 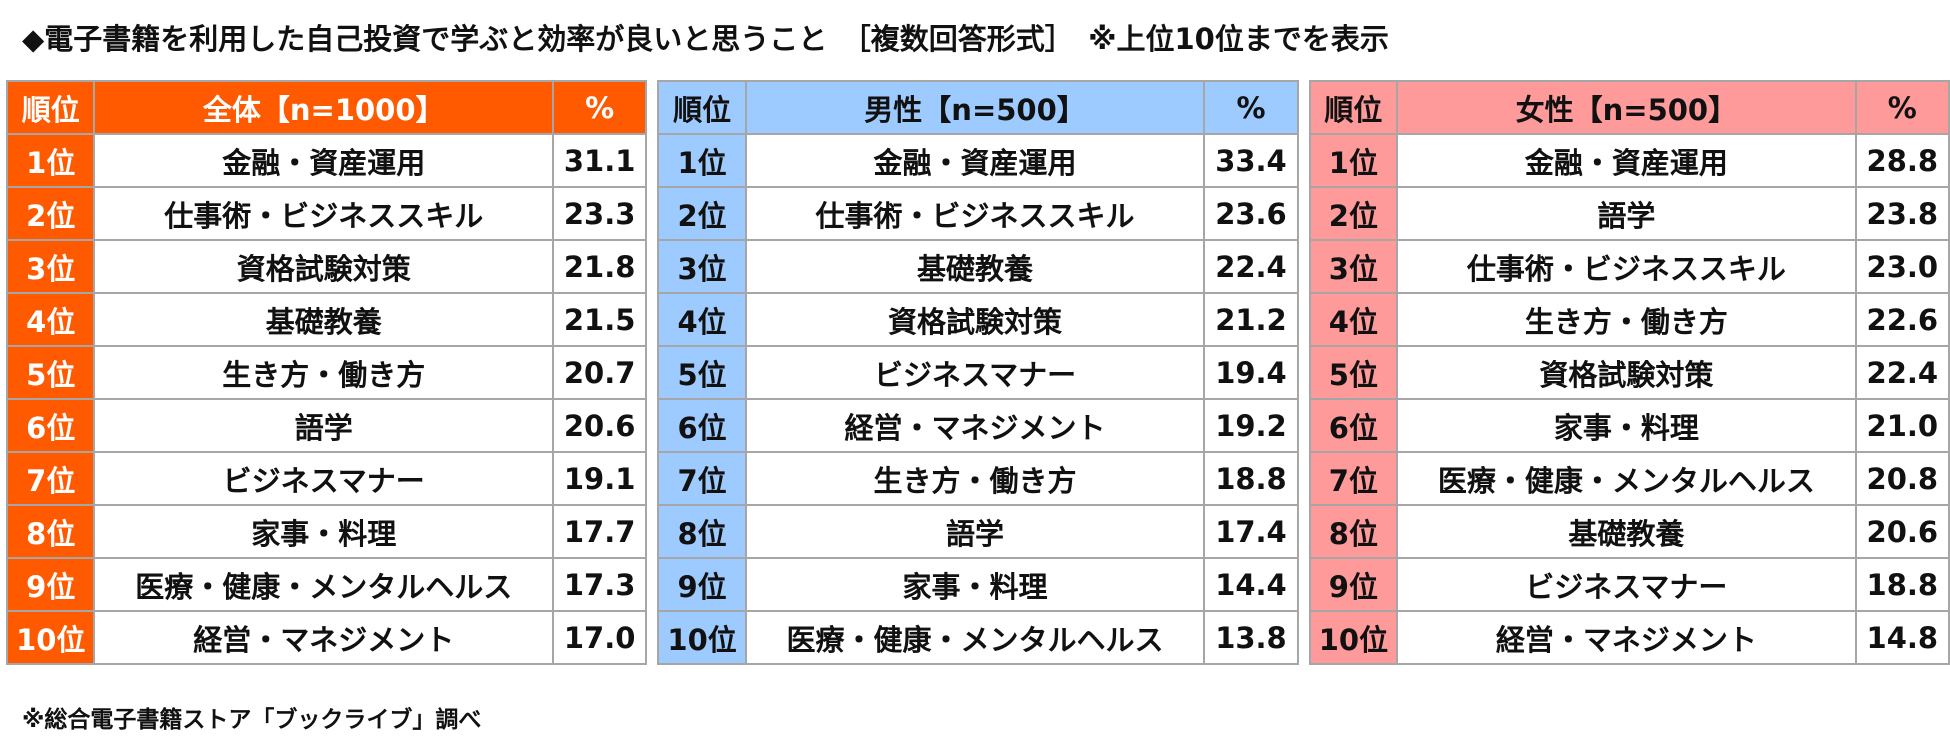 What do you see at coordinates (1902, 266) in the screenshot?
I see `percent-cell: 23.0` at bounding box center [1902, 266].